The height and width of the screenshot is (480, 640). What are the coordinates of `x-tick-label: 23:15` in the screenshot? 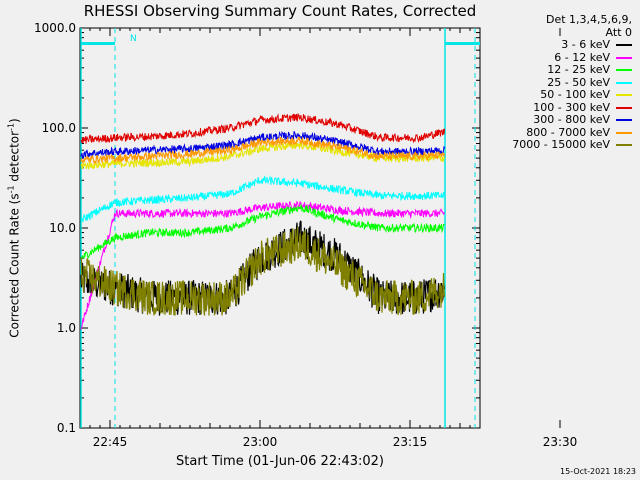 It's located at (410, 442).